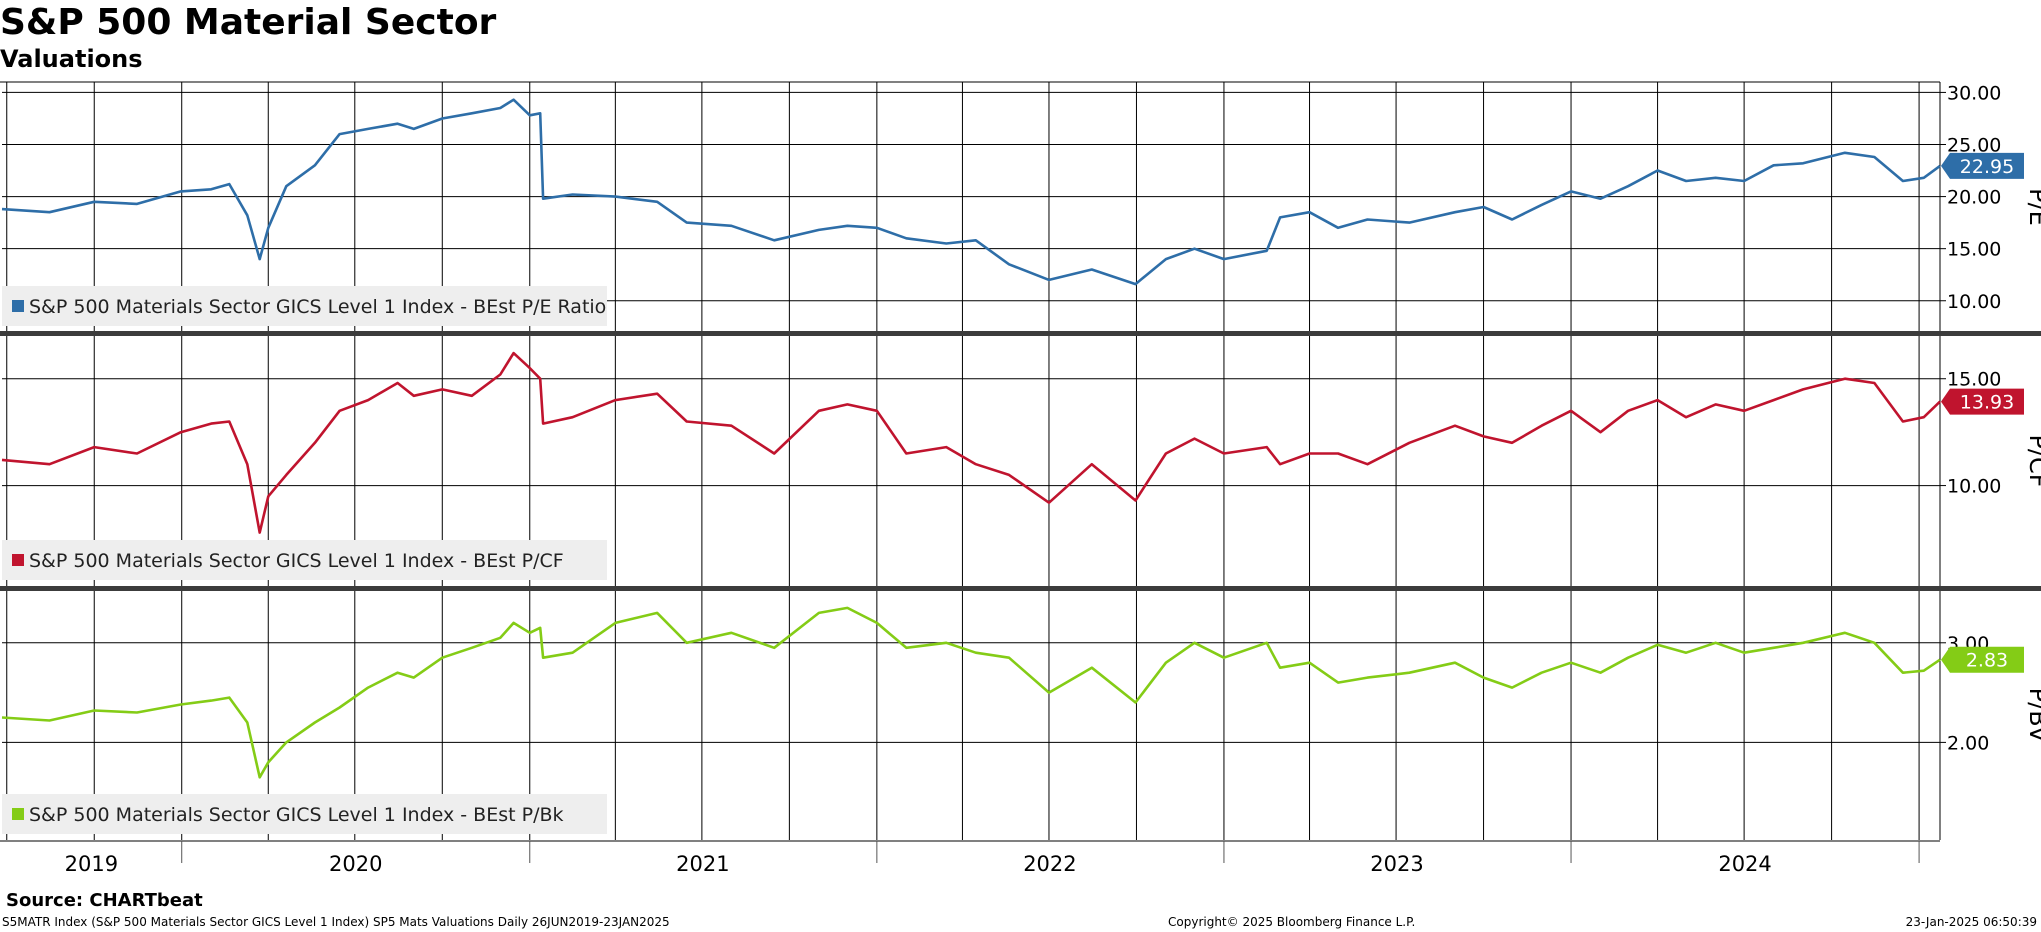  What do you see at coordinates (1396, 864) in the screenshot?
I see `x-tick-label: 2023` at bounding box center [1396, 864].